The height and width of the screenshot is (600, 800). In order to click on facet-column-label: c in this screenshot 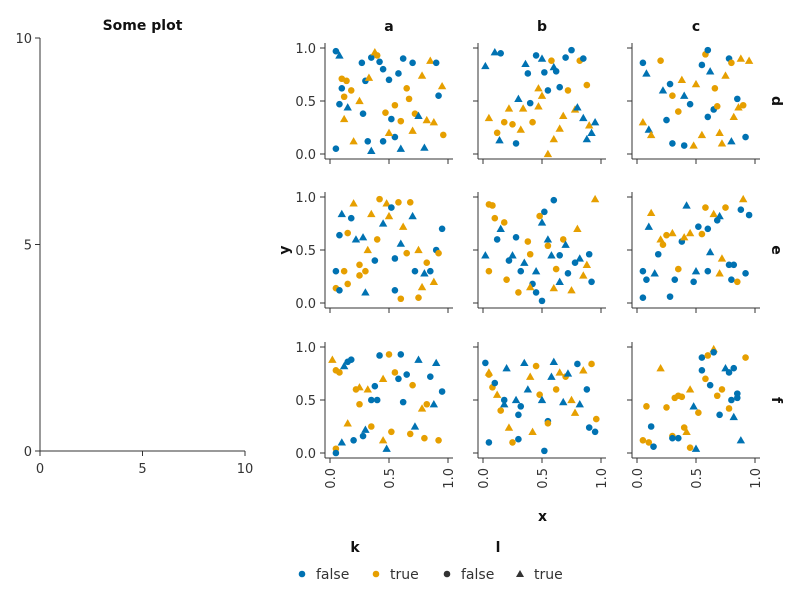, I will do `click(696, 27)`.